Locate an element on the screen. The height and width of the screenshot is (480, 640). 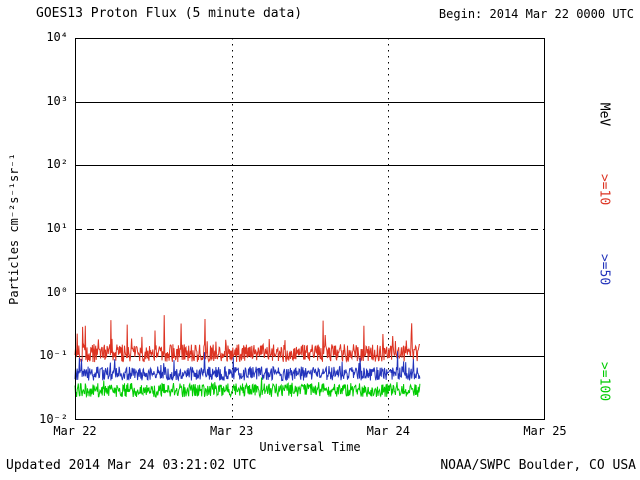
x-tick-label: Mar 24 is located at coordinates (388, 431).